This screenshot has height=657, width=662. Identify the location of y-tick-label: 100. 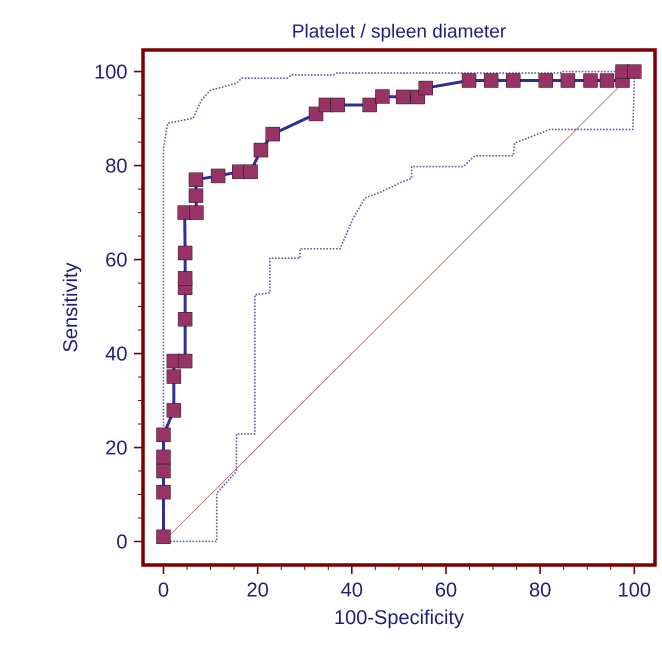
(111, 71).